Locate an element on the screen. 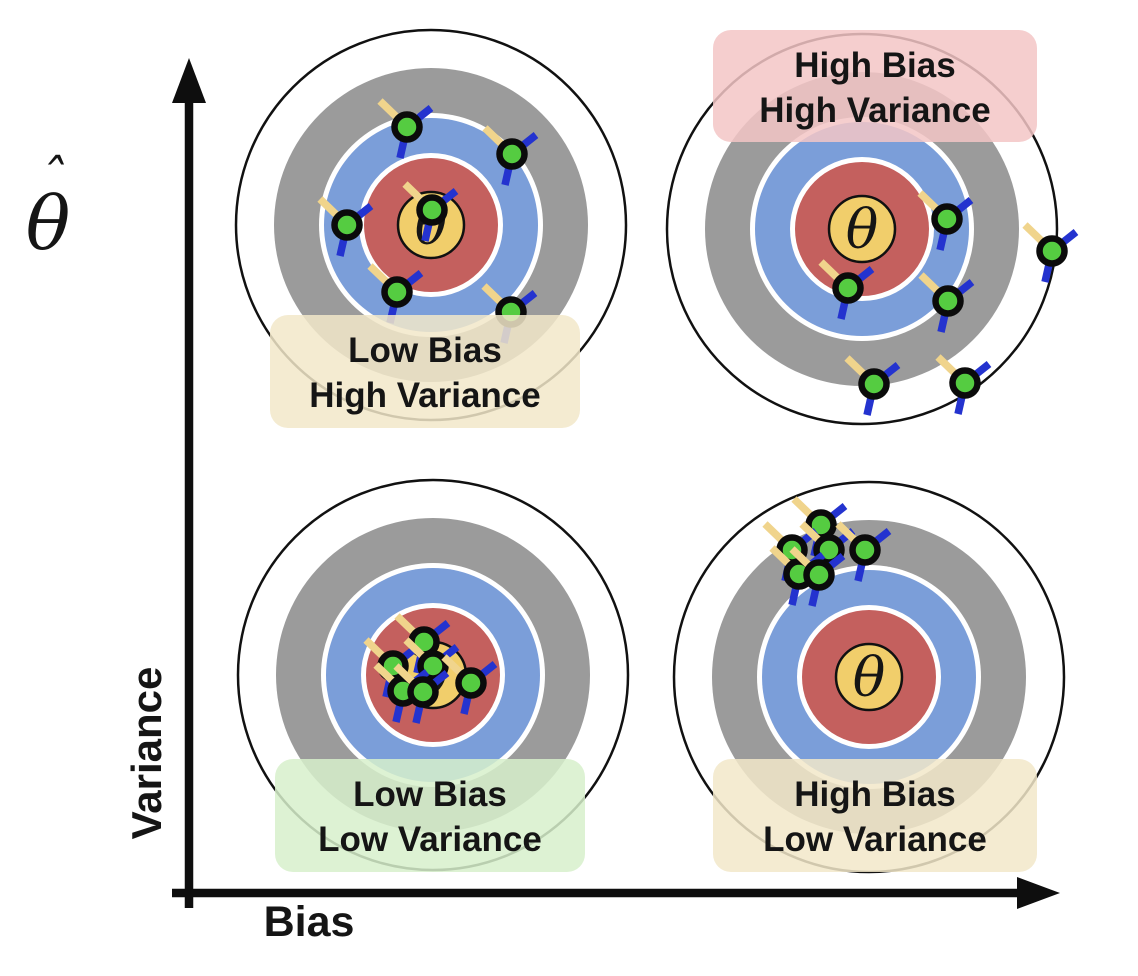 This screenshot has height=976, width=1138. label-low-bias-low-variance-line2: Low Variance is located at coordinates (430, 839).